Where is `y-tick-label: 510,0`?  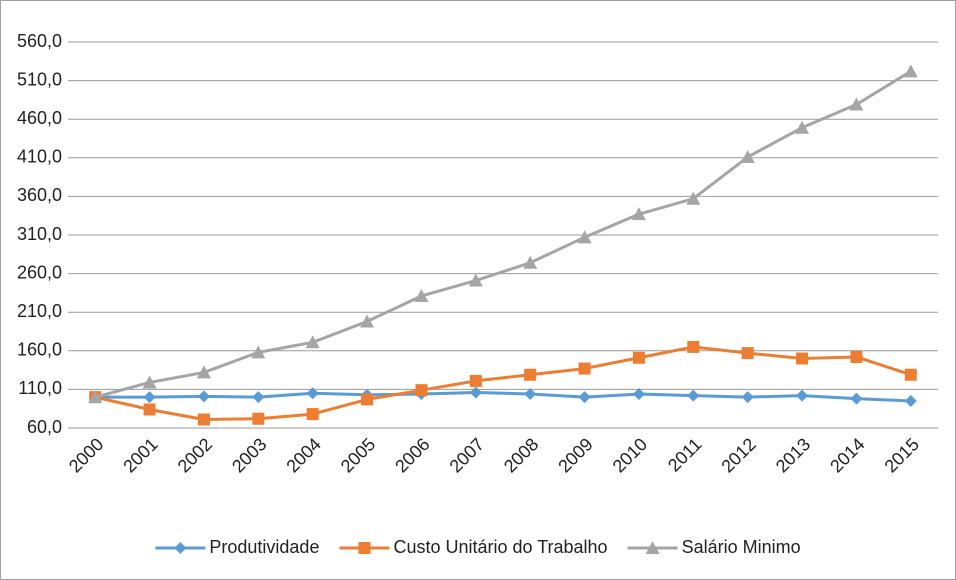
y-tick-label: 510,0 is located at coordinates (39, 79).